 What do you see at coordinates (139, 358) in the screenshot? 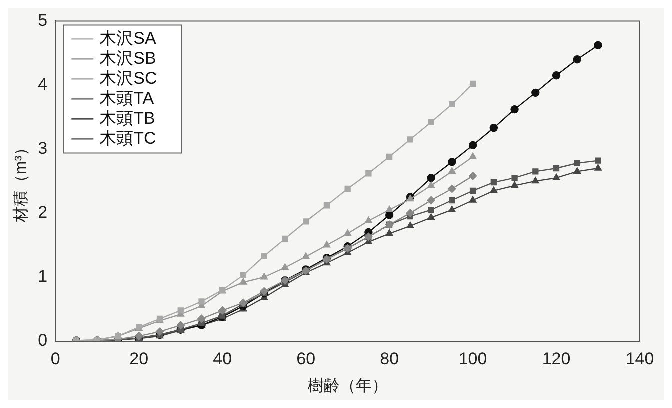
I see `x-tick-label: 20` at bounding box center [139, 358].